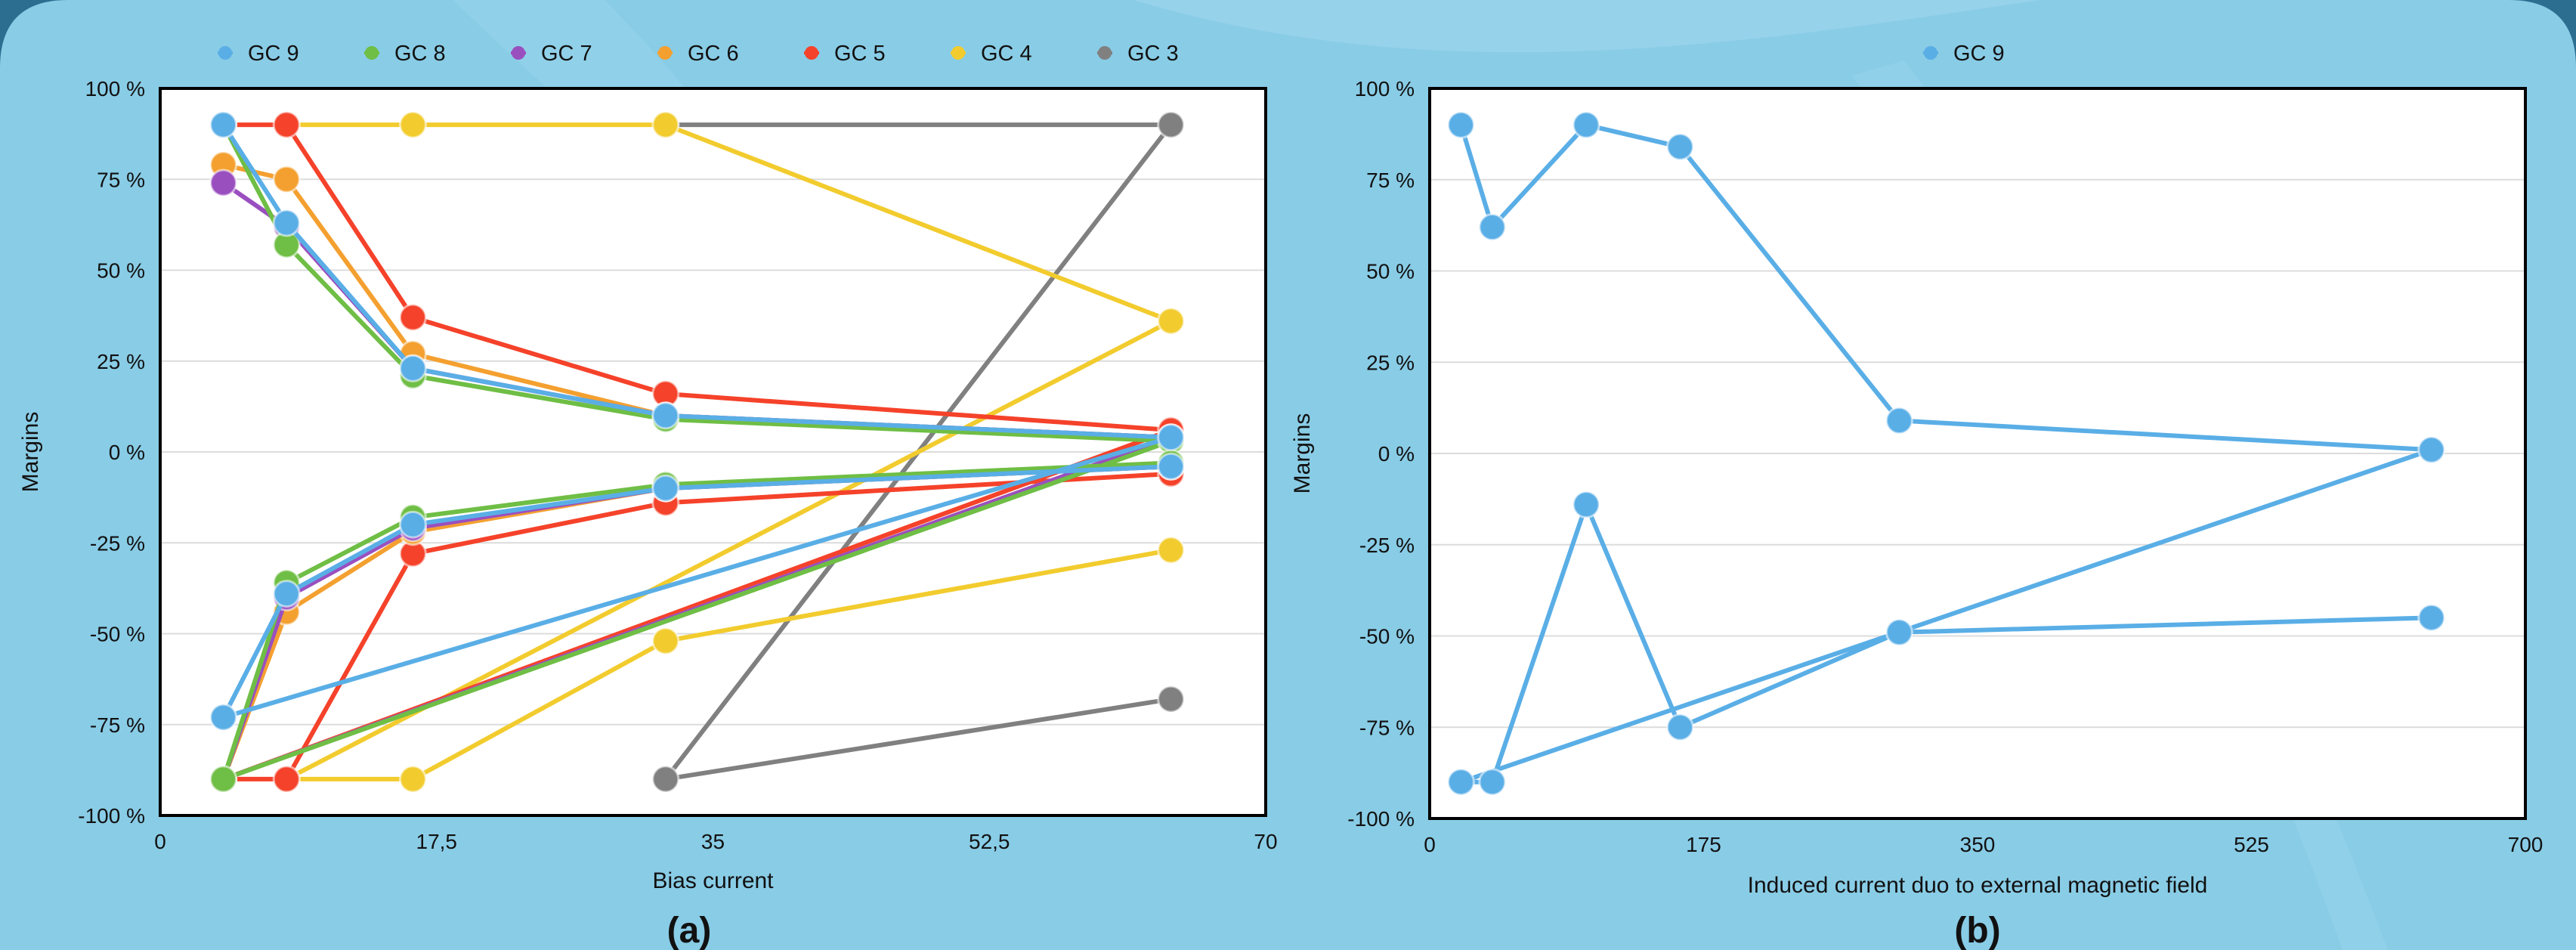 The image size is (2576, 950). What do you see at coordinates (2251, 845) in the screenshot?
I see `x-tick-label: 525` at bounding box center [2251, 845].